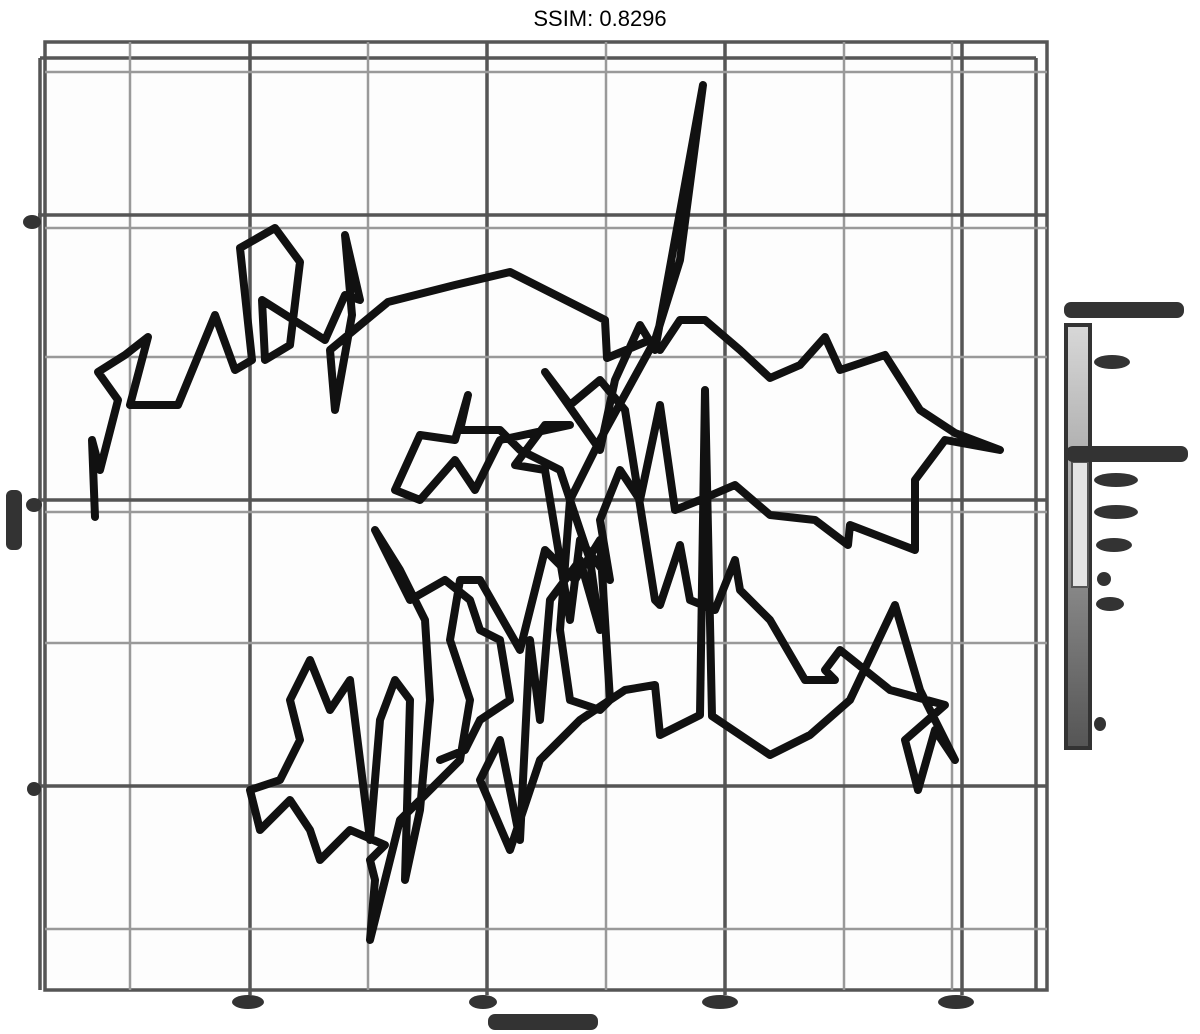  Describe the element at coordinates (1080, 524) in the screenshot. I see `color-bar-highlight` at that location.